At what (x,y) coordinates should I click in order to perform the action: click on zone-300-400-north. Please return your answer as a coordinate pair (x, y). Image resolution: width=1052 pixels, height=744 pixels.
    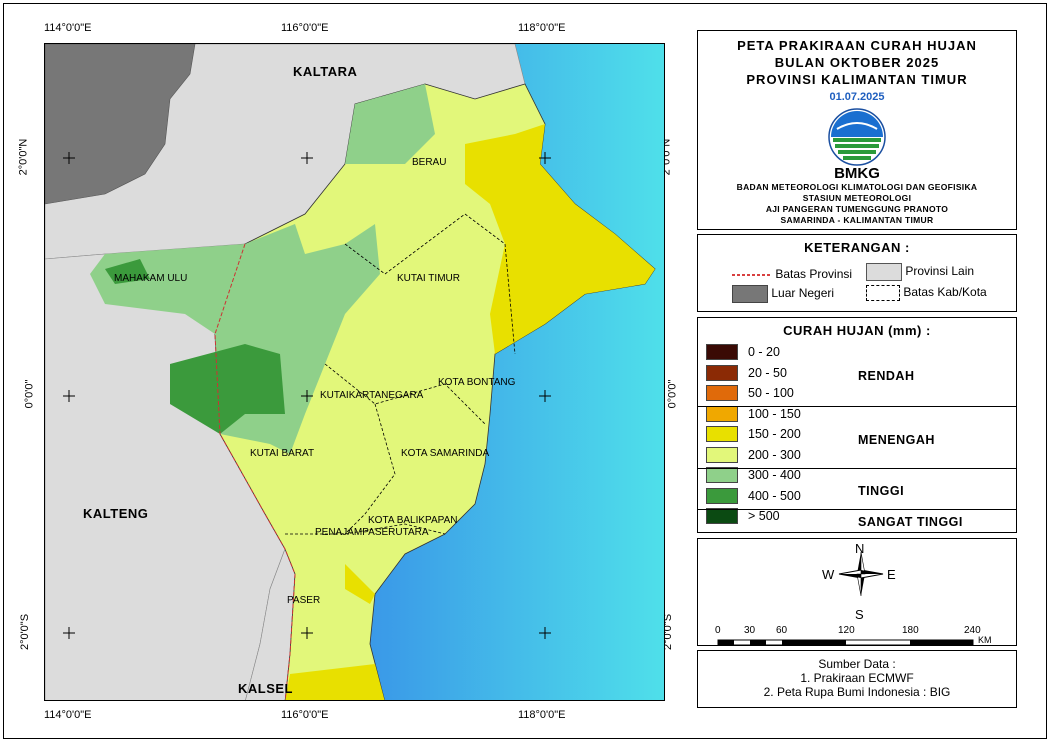
    Looking at the image, I should click on (390, 124).